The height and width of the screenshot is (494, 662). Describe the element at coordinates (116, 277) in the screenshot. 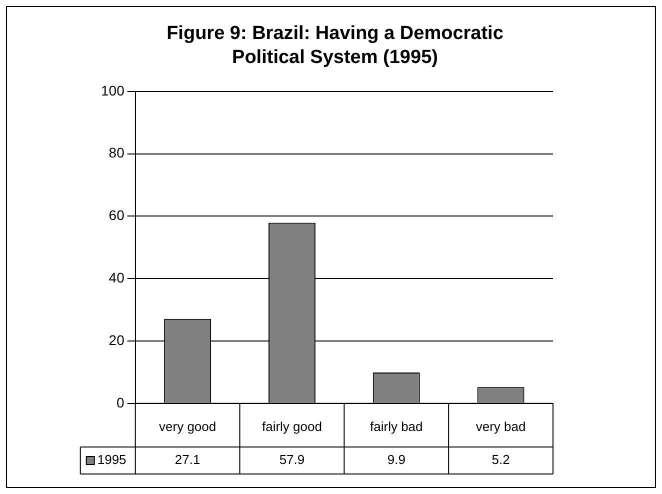

I see `y-tick-label: 40` at that location.